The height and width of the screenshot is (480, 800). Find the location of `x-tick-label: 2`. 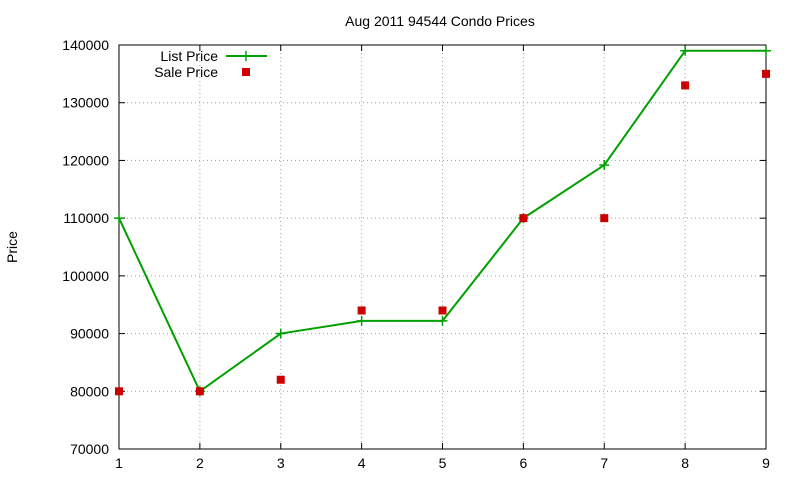

x-tick-label: 2 is located at coordinates (200, 463).